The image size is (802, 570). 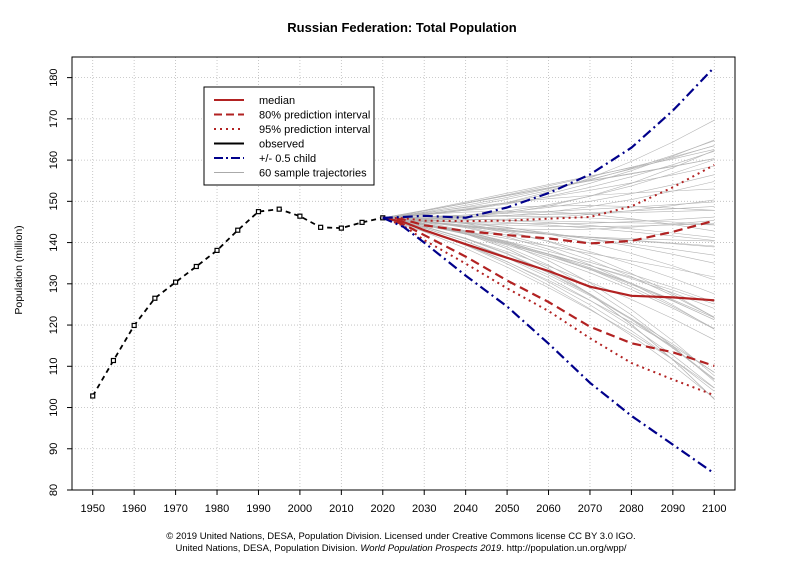 I want to click on series-line-median, so click(x=548, y=259).